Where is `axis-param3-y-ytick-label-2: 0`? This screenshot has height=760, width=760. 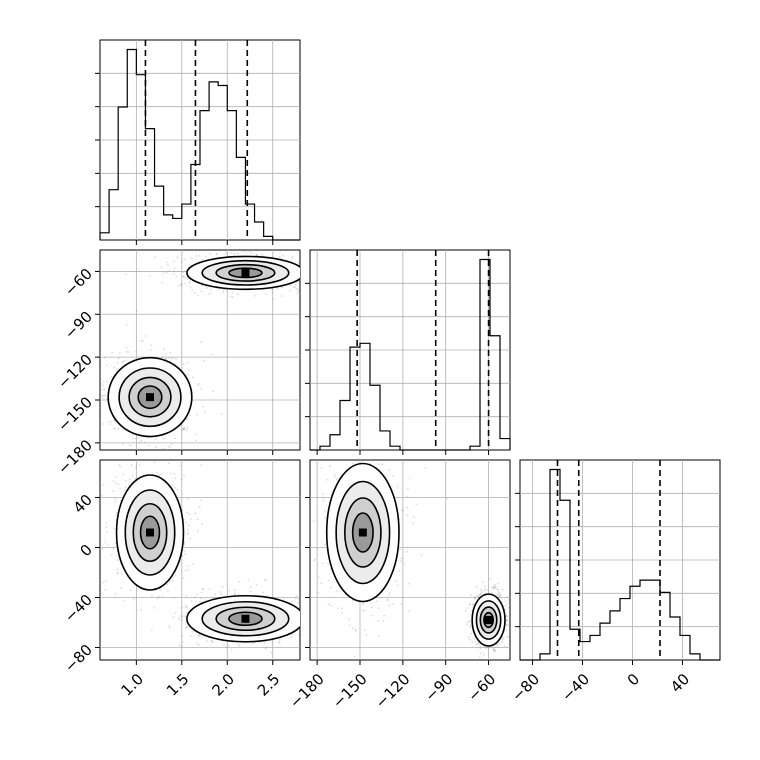 axis-param3-y-ytick-label-2: 0 is located at coordinates (86, 550).